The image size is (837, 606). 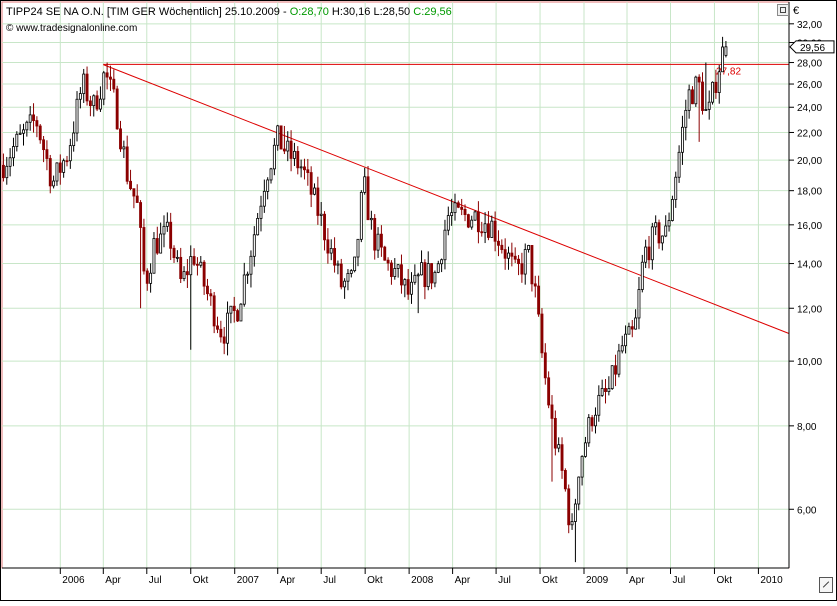 What do you see at coordinates (783, 10) in the screenshot?
I see `chart-maximize-button` at bounding box center [783, 10].